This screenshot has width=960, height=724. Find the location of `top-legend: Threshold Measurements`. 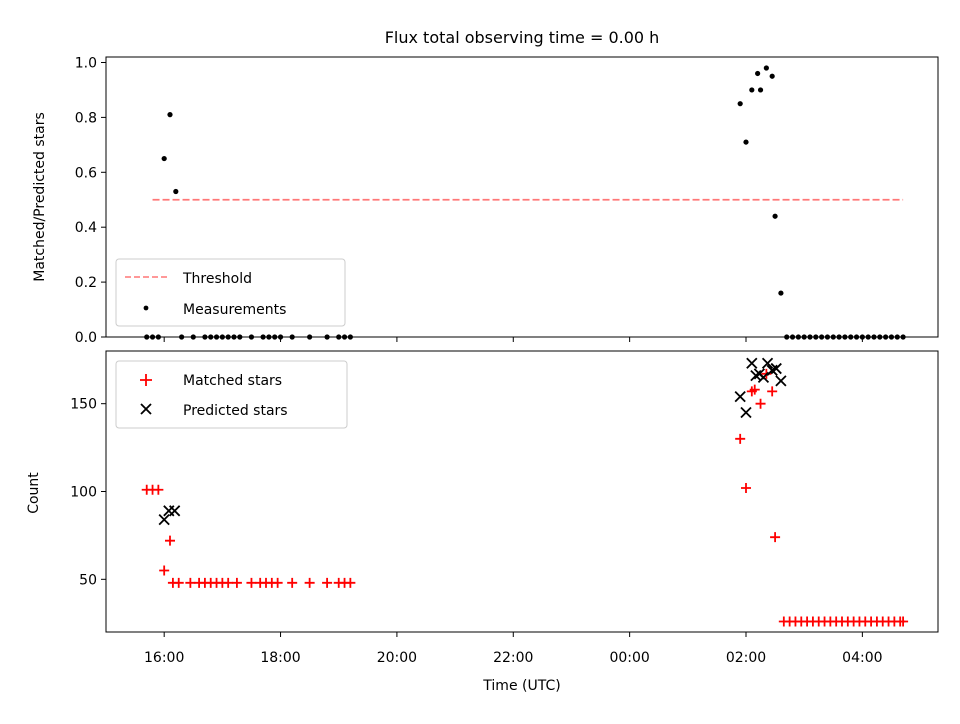

top-legend: Threshold Measurements is located at coordinates (230, 292).